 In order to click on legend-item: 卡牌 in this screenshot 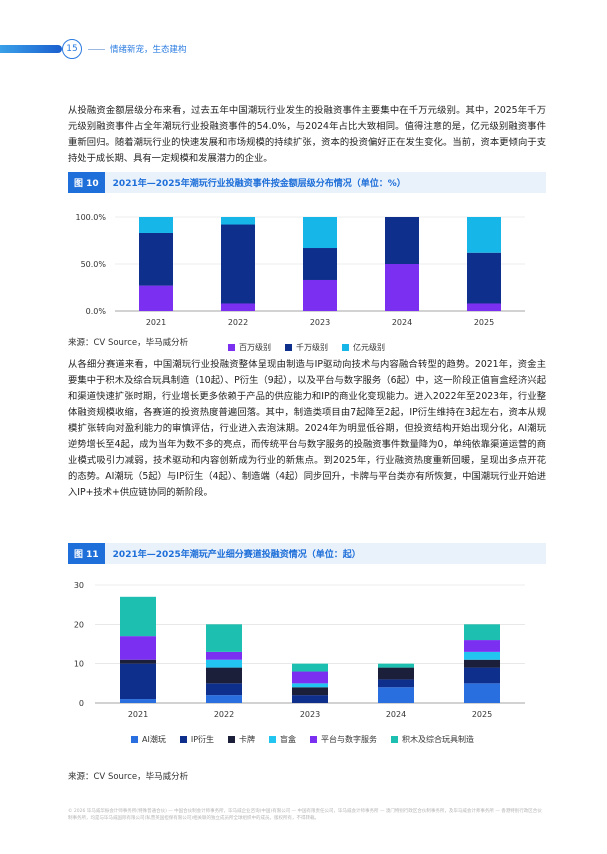, I will do `click(241, 739)`.